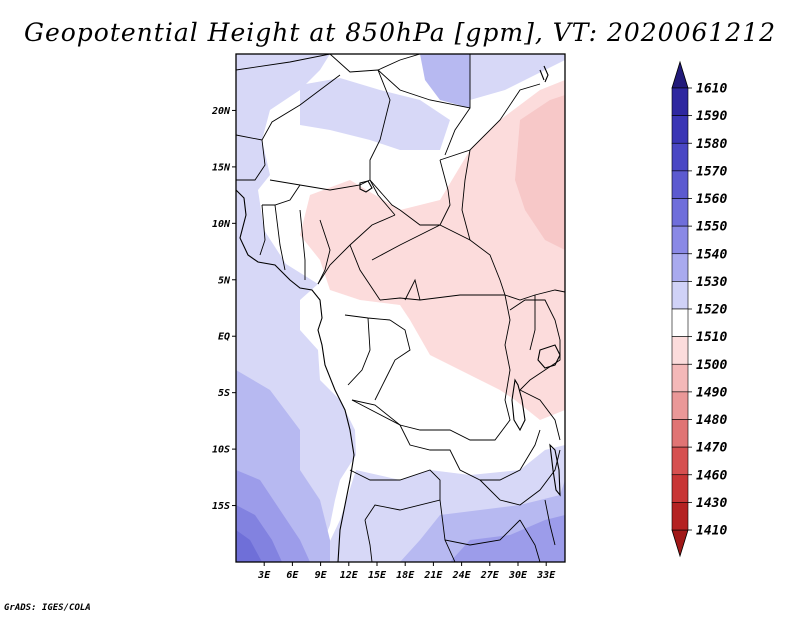 The height and width of the screenshot is (618, 800). Describe the element at coordinates (711, 227) in the screenshot. I see `colorbar-label: 1550` at that location.